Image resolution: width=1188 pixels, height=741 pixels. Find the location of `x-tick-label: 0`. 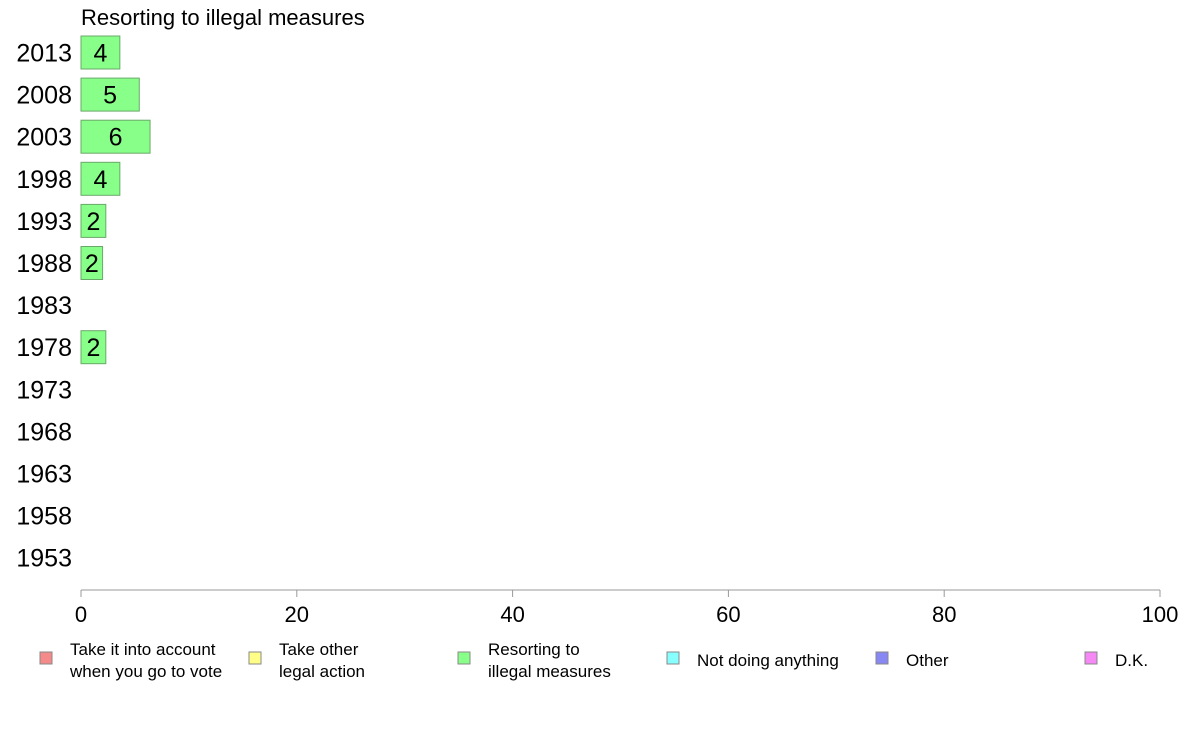

x-tick-label: 0 is located at coordinates (81, 614).